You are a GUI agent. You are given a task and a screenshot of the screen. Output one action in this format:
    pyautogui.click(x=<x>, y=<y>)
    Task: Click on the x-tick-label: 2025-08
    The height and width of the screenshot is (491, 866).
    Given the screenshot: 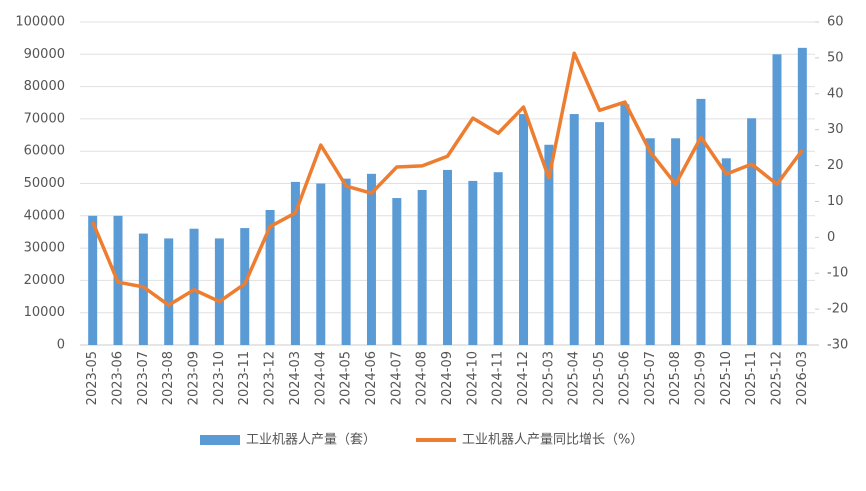 What is the action you would take?
    pyautogui.click(x=675, y=378)
    